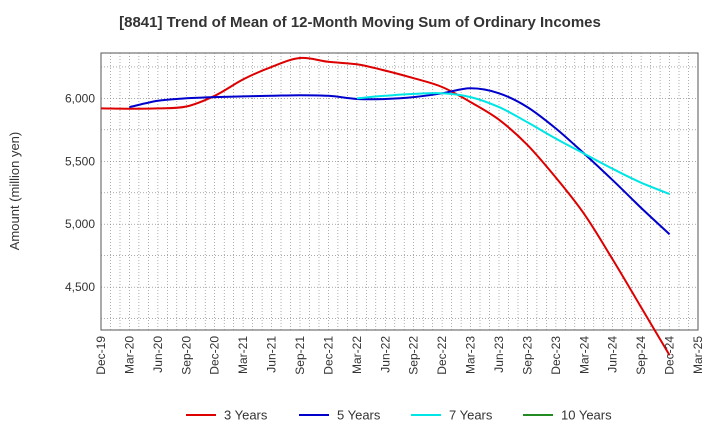 The height and width of the screenshot is (440, 720). What do you see at coordinates (186, 355) in the screenshot?
I see `x-tick-label: Sep-20` at bounding box center [186, 355].